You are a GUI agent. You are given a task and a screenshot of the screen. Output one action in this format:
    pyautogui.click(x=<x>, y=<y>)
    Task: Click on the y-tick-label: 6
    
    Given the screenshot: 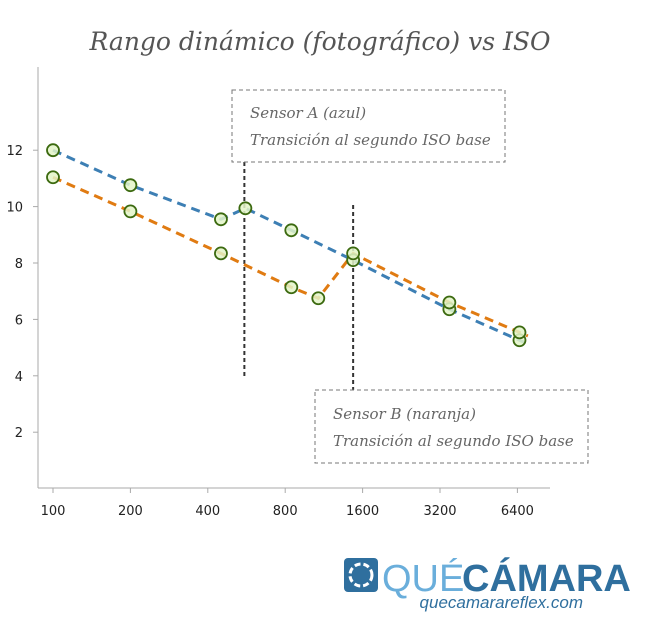 What is the action you would take?
    pyautogui.click(x=19, y=320)
    